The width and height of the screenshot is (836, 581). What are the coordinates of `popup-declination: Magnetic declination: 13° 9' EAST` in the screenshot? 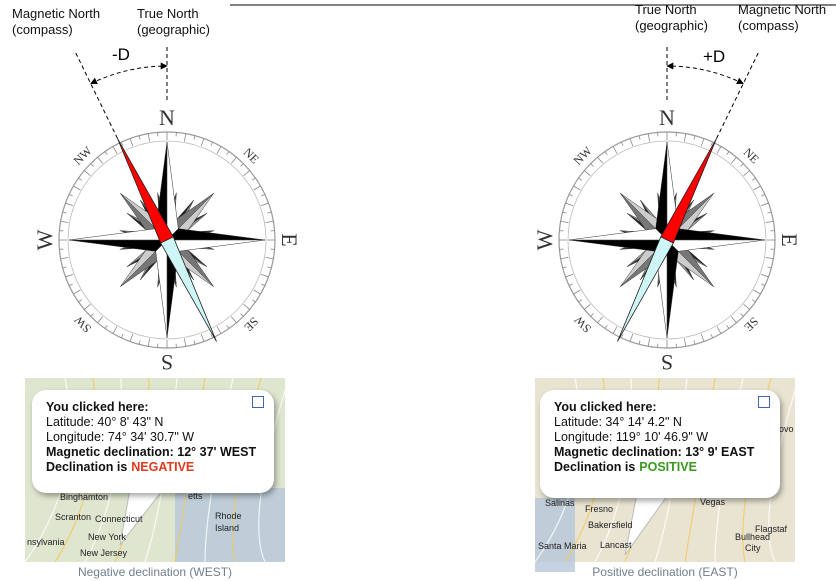 It's located at (654, 452).